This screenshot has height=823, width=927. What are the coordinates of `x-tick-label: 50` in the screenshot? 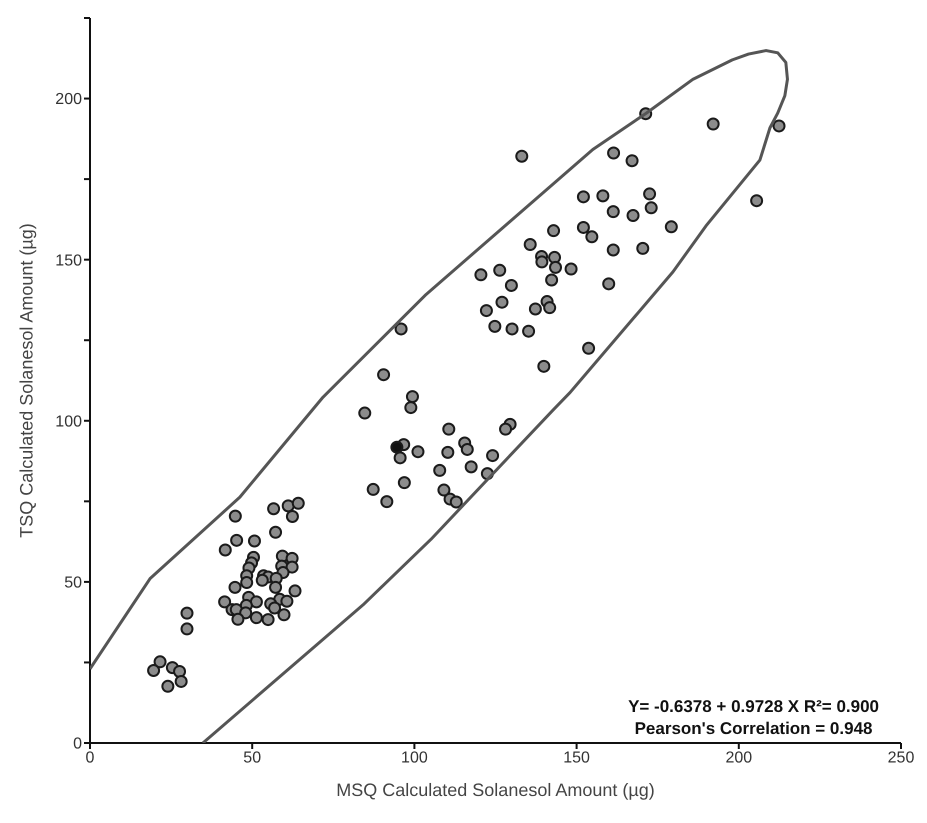 It's located at (252, 757).